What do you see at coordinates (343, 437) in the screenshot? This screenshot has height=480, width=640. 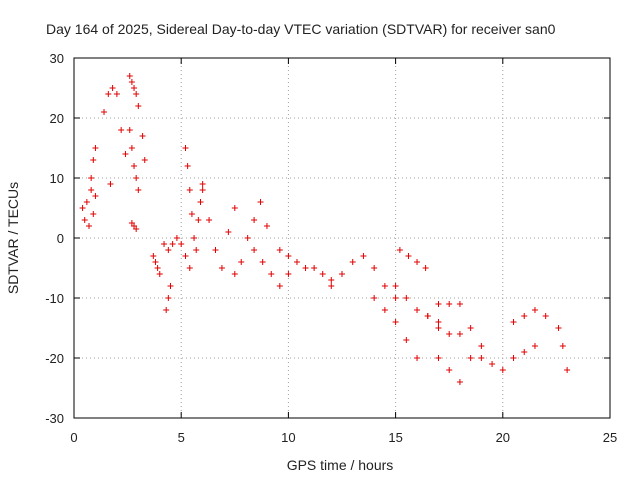 I see `x-tick-labels: 0 5 10 15 20 25` at bounding box center [343, 437].